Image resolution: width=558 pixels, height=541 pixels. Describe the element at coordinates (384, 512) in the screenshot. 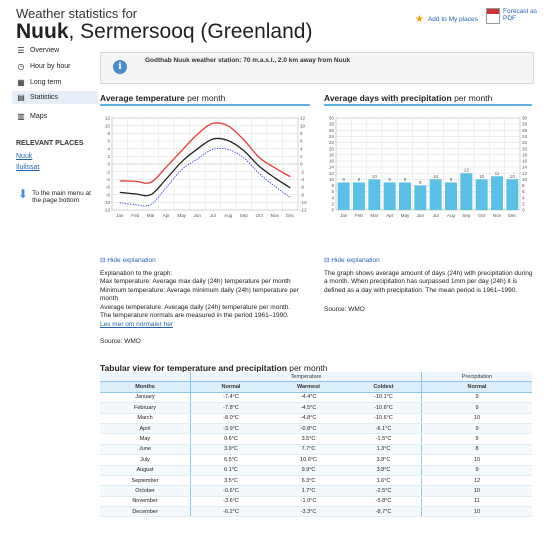

I see `table-cell: -8.7°C` at that location.